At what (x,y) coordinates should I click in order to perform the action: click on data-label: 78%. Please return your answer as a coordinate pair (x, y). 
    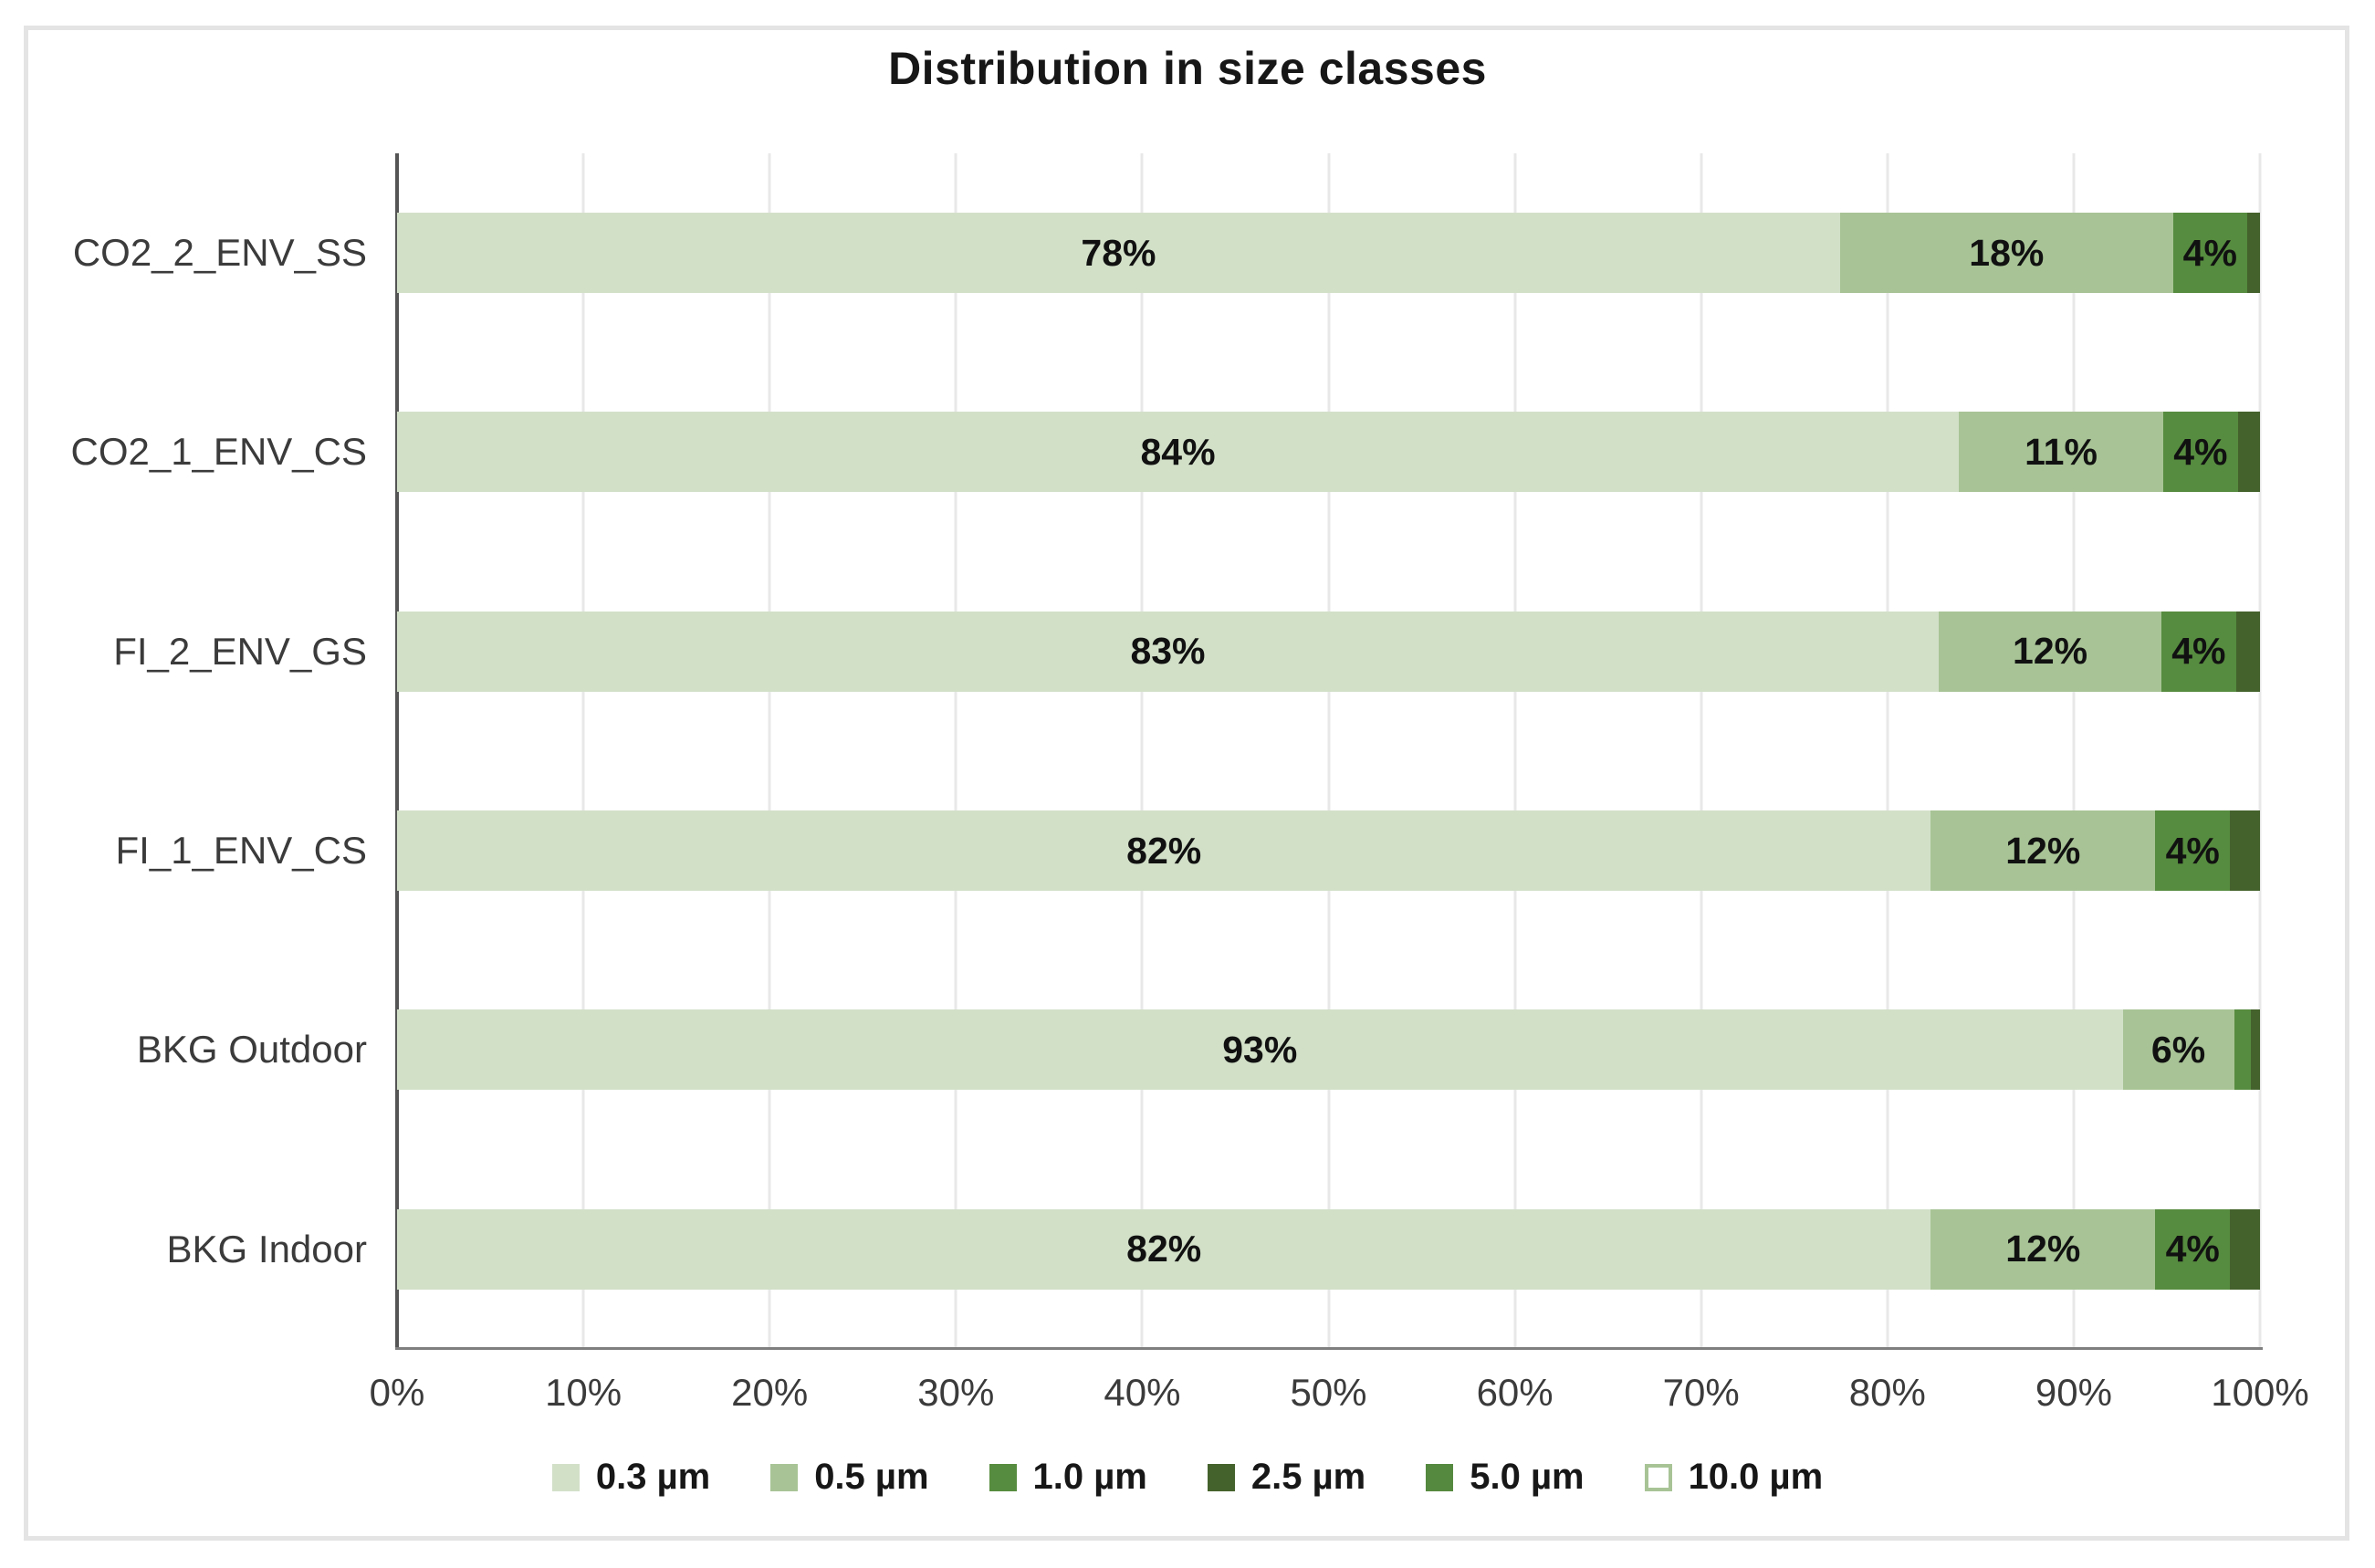
    Looking at the image, I should click on (1118, 252).